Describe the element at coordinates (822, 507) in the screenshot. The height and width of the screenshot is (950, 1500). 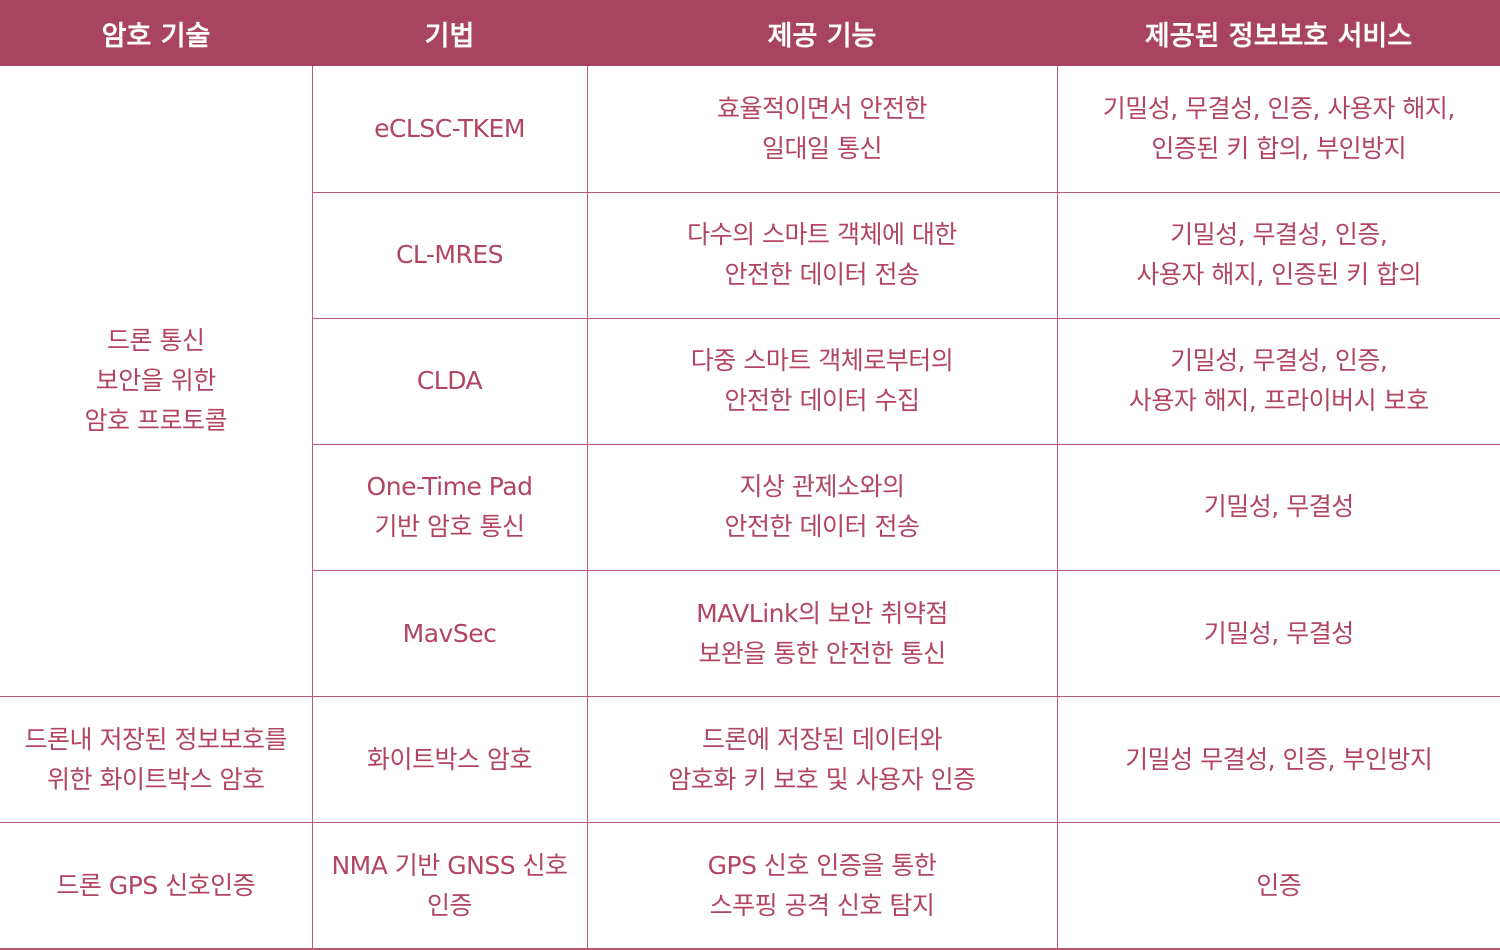
I see `function-cell: 지상 관제소와의 안전한 데이터 전송` at that location.